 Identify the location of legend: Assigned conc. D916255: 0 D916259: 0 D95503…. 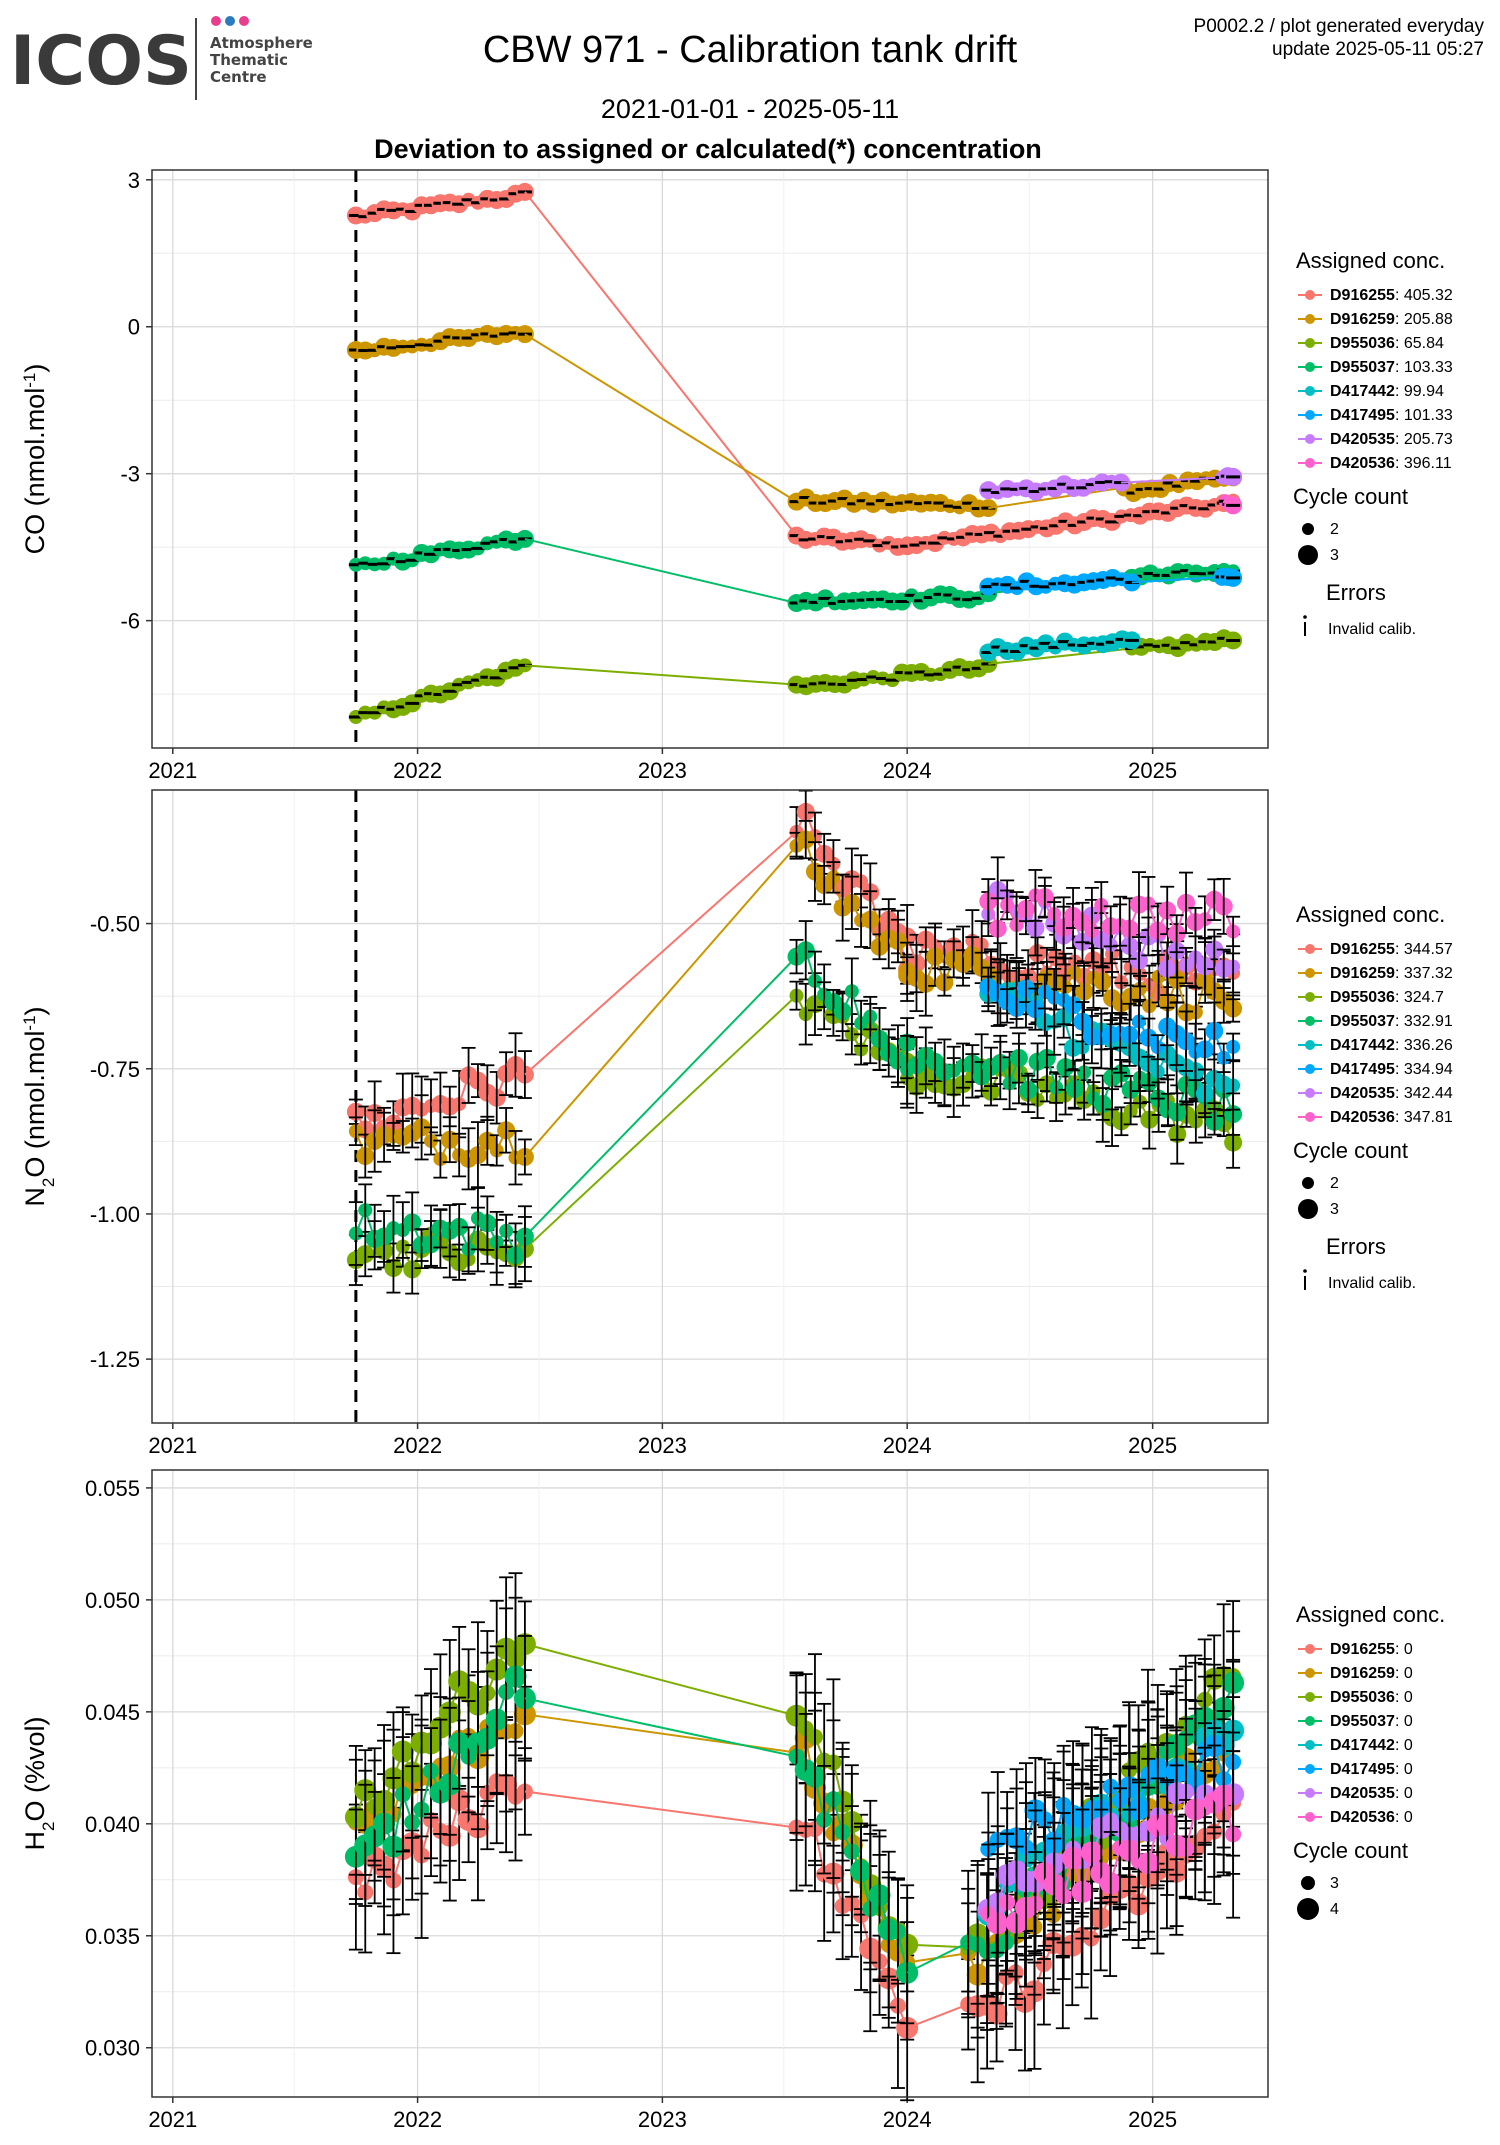
(1369, 1761).